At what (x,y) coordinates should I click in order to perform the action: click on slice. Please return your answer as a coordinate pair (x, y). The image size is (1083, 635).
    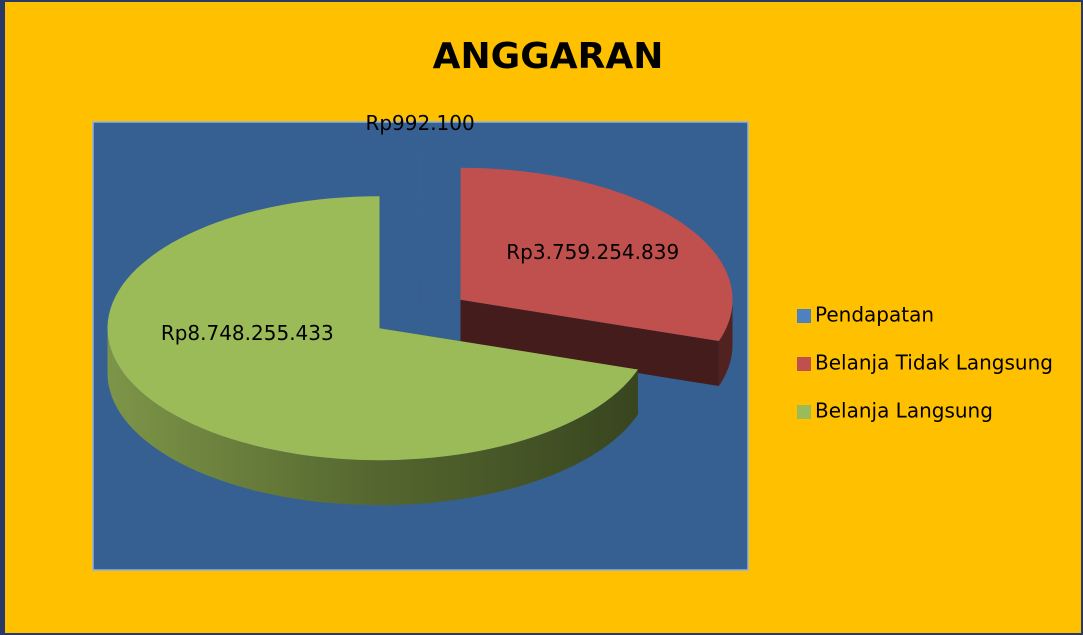
    Looking at the image, I should click on (596, 277).